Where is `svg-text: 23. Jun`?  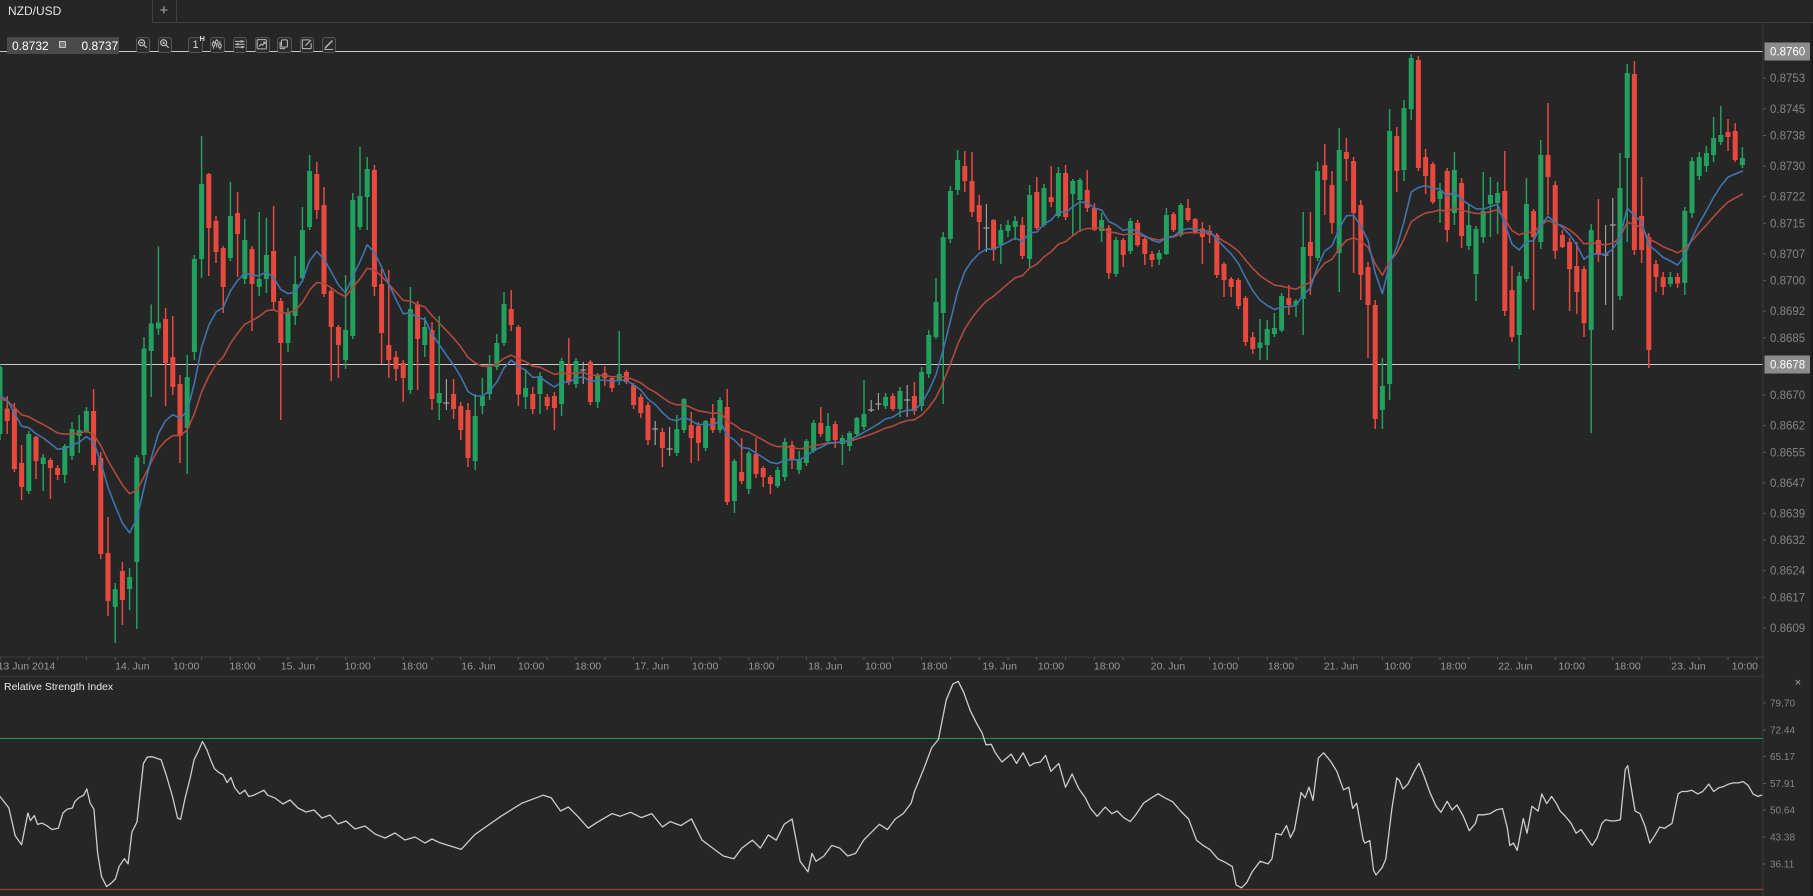 svg-text: 23. Jun is located at coordinates (1688, 667).